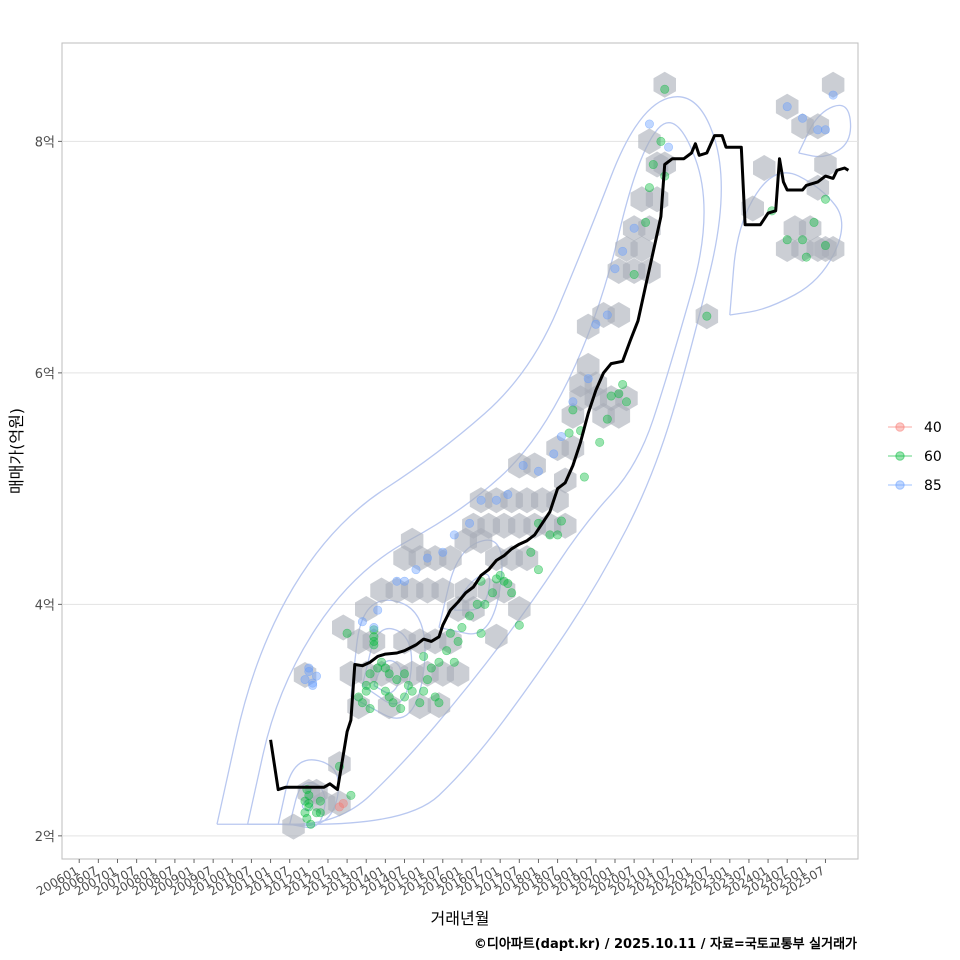  Describe the element at coordinates (48, 490) in the screenshot. I see `y-axis: 2억 4억 6억 8억` at that location.